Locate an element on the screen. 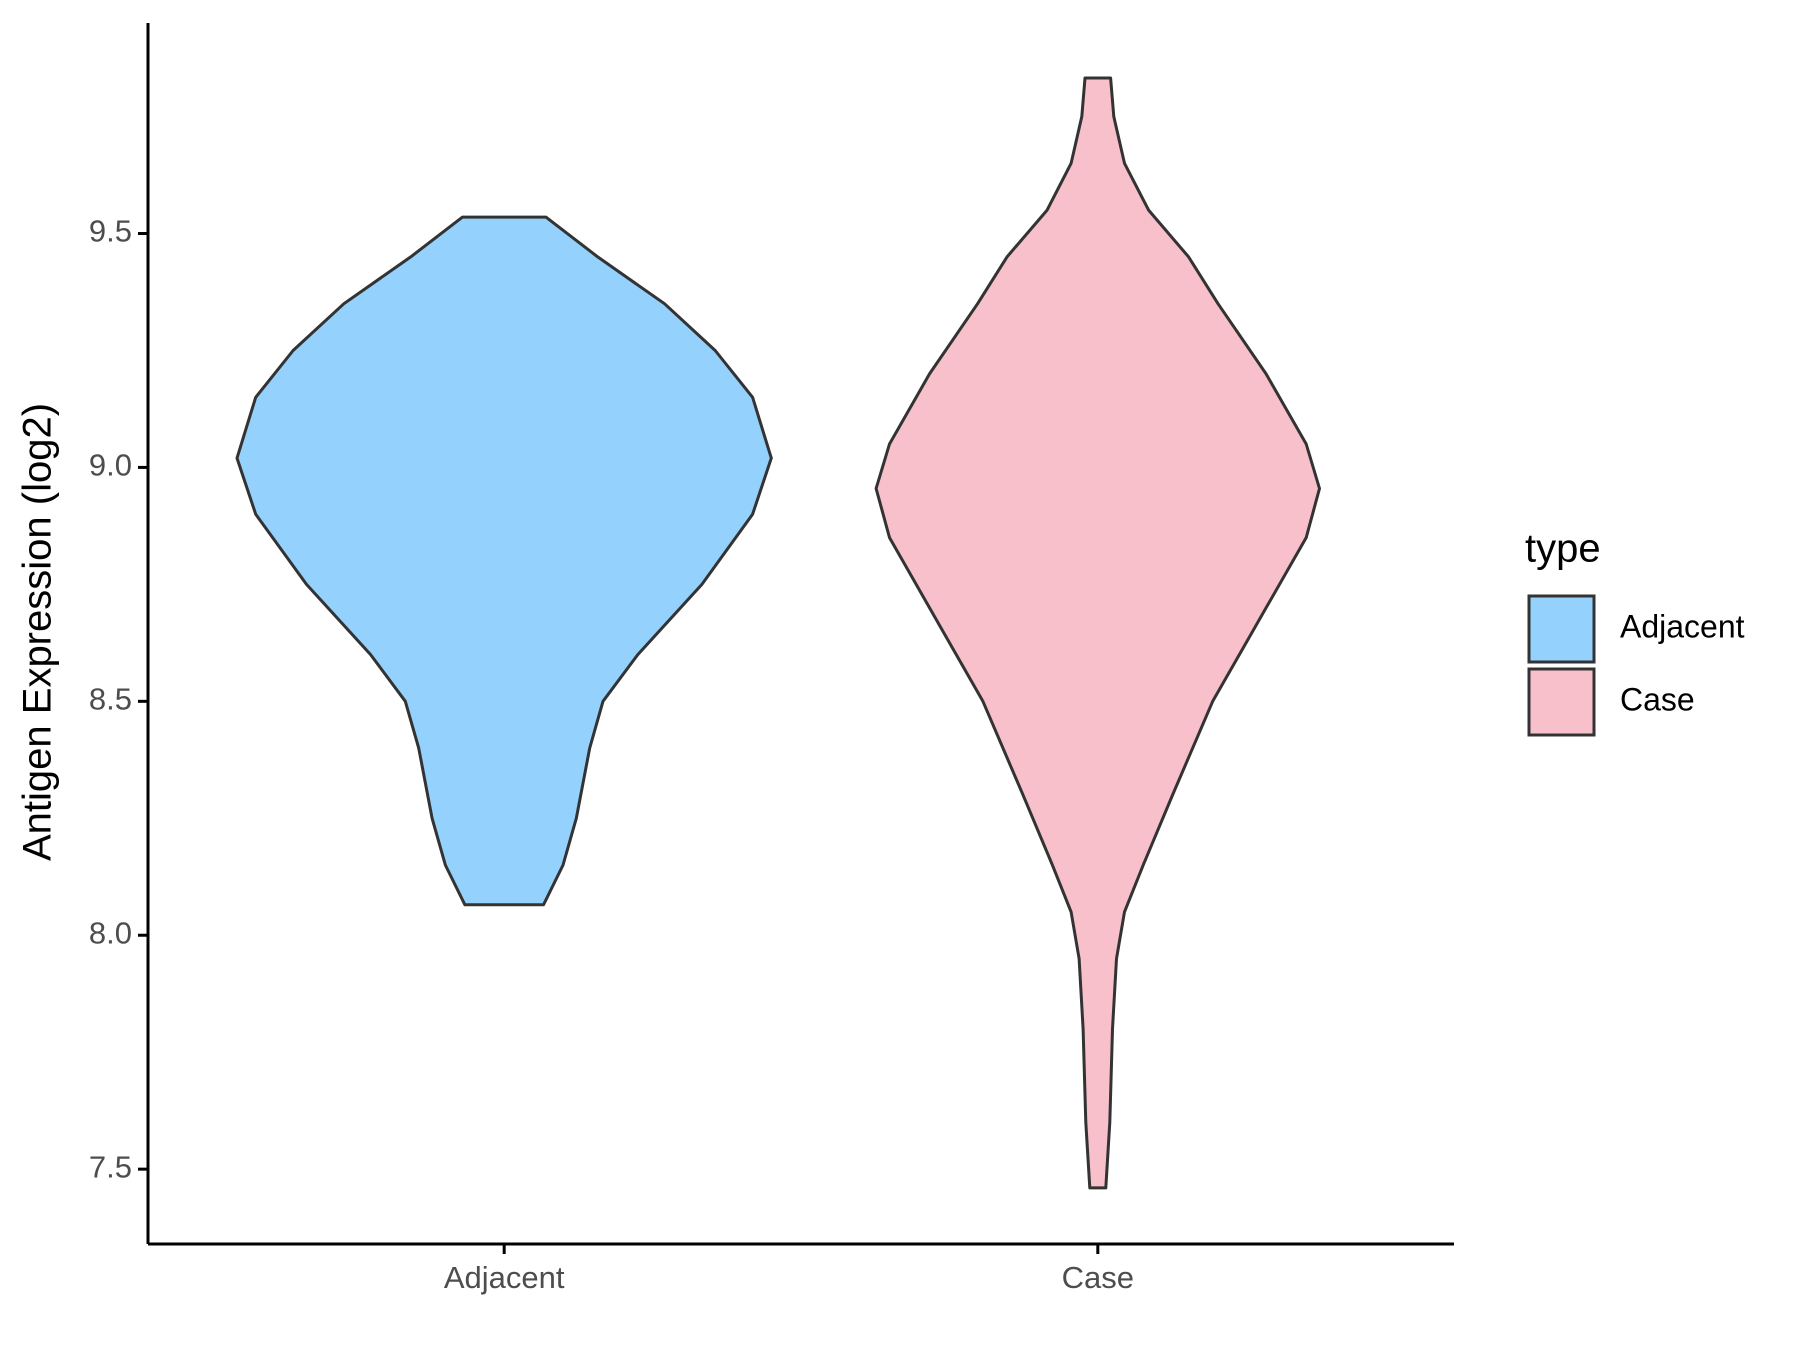 This screenshot has width=1800, height=1350. y-tick-label: 9.0 is located at coordinates (110, 465).